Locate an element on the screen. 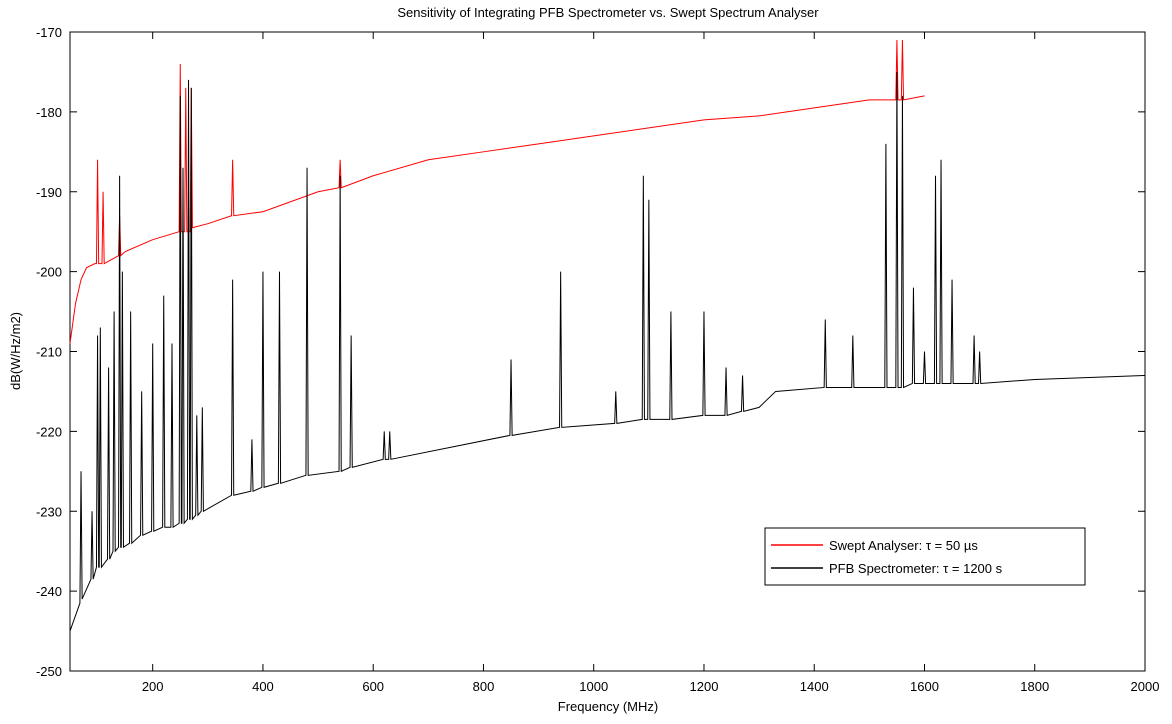  y-tick-label: -230 is located at coordinates (49, 511).